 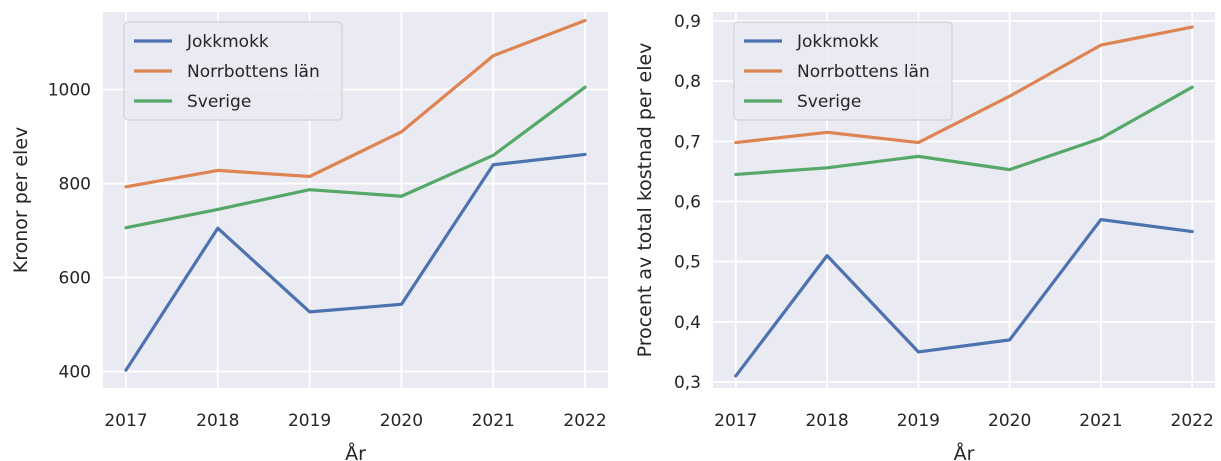 I want to click on y-axis-title: Kronor per elev, so click(x=21, y=200).